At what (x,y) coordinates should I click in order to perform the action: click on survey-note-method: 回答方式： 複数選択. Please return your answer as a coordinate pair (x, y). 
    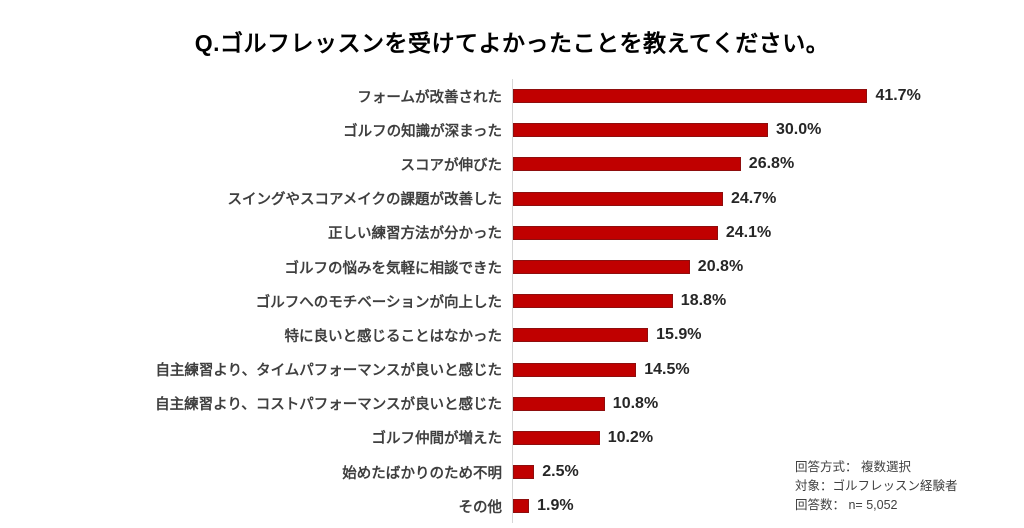
    Looking at the image, I should click on (853, 467).